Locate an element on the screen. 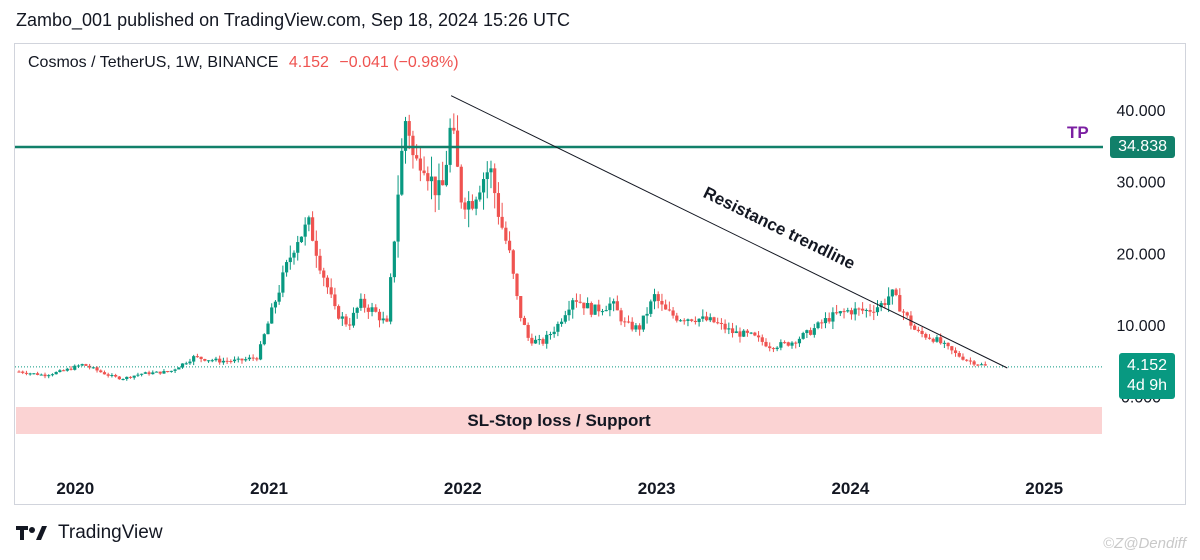  last-price: 4.152 is located at coordinates (308, 62).